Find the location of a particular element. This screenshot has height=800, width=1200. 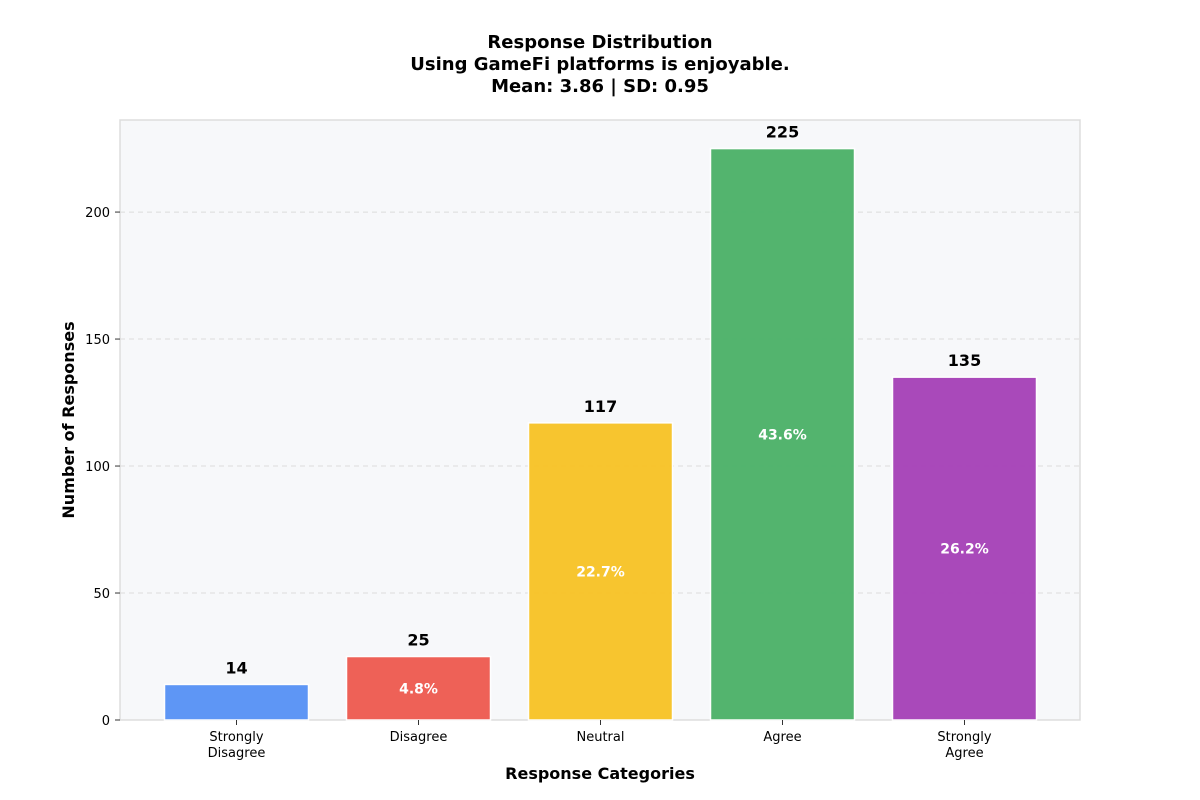

bar-value-label: 14 is located at coordinates (236, 667).